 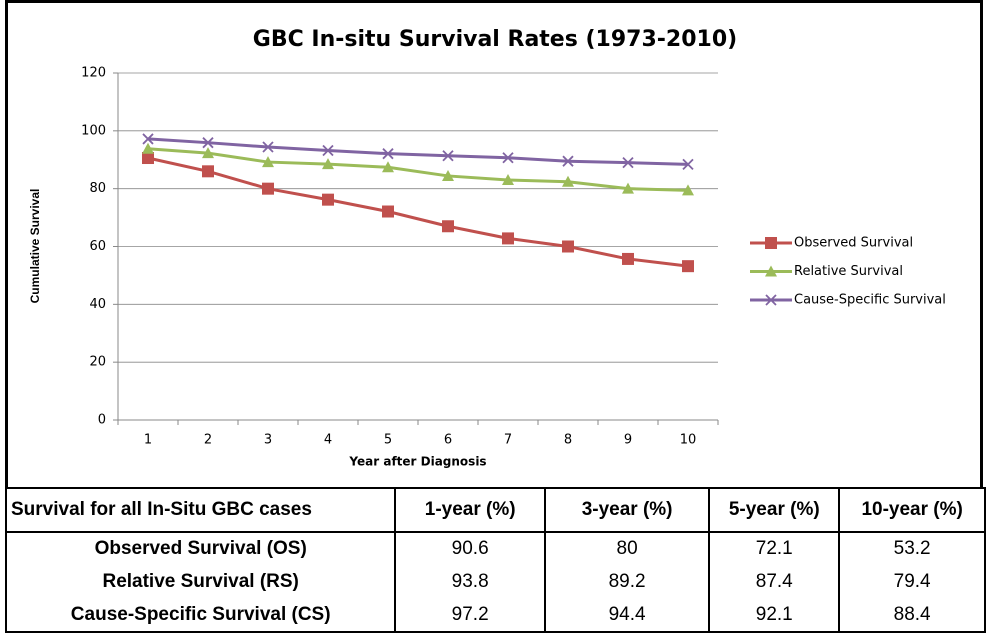 I want to click on table-cell: 5-year (%), so click(x=774, y=510).